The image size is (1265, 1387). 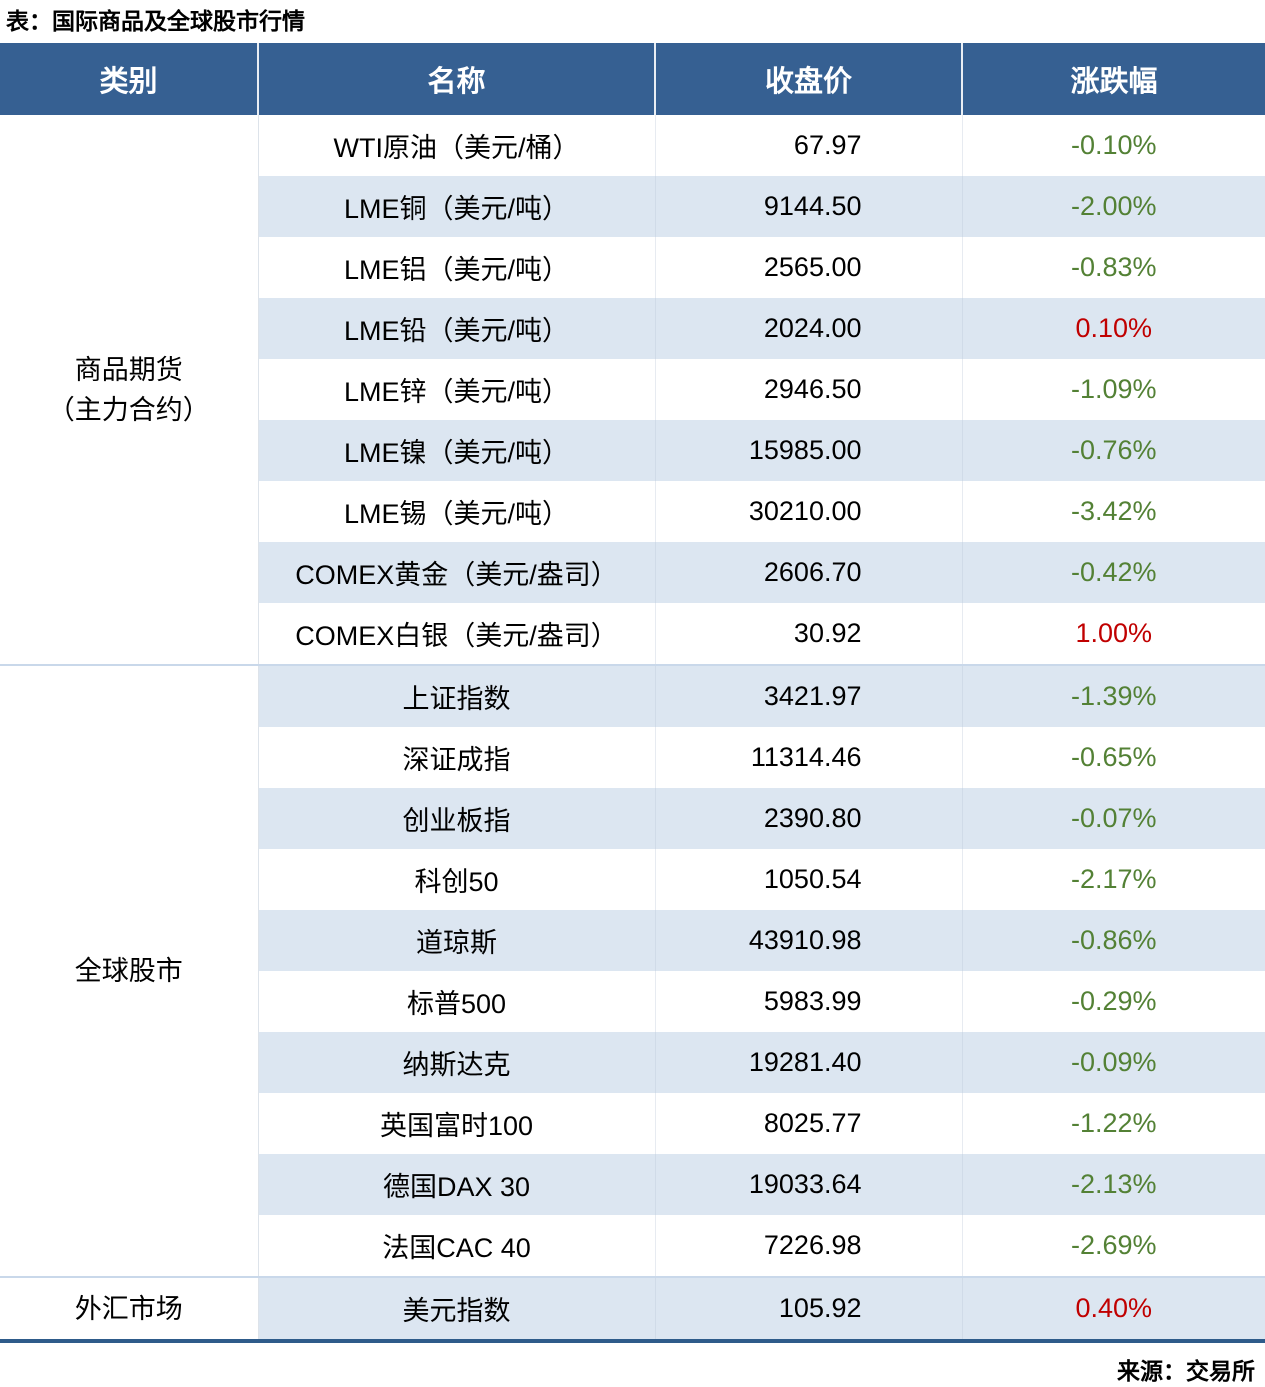 I want to click on close-price: 3421.97, so click(x=809, y=695).